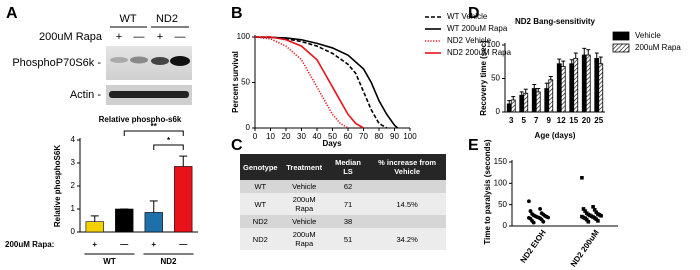 The height and width of the screenshot is (270, 700). Describe the element at coordinates (309, 82) in the screenshot. I see `survival-line` at that location.